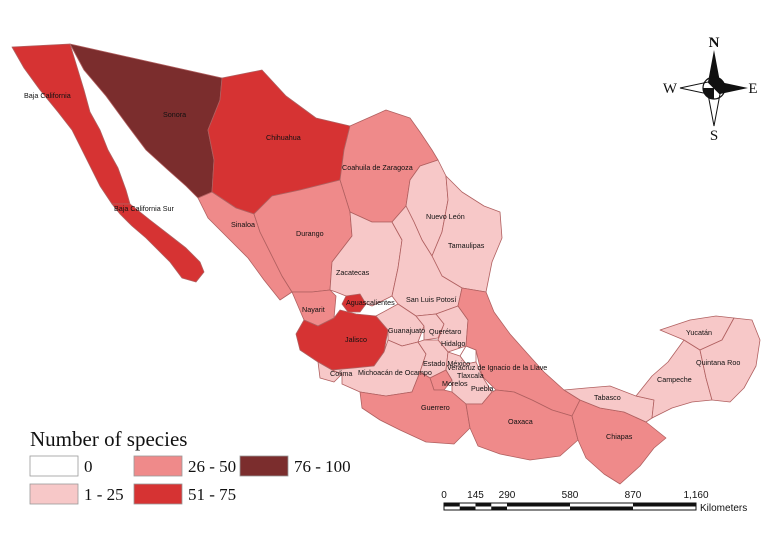 The height and width of the screenshot is (540, 773). I want to click on scale-tick-label: 145, so click(475, 495).